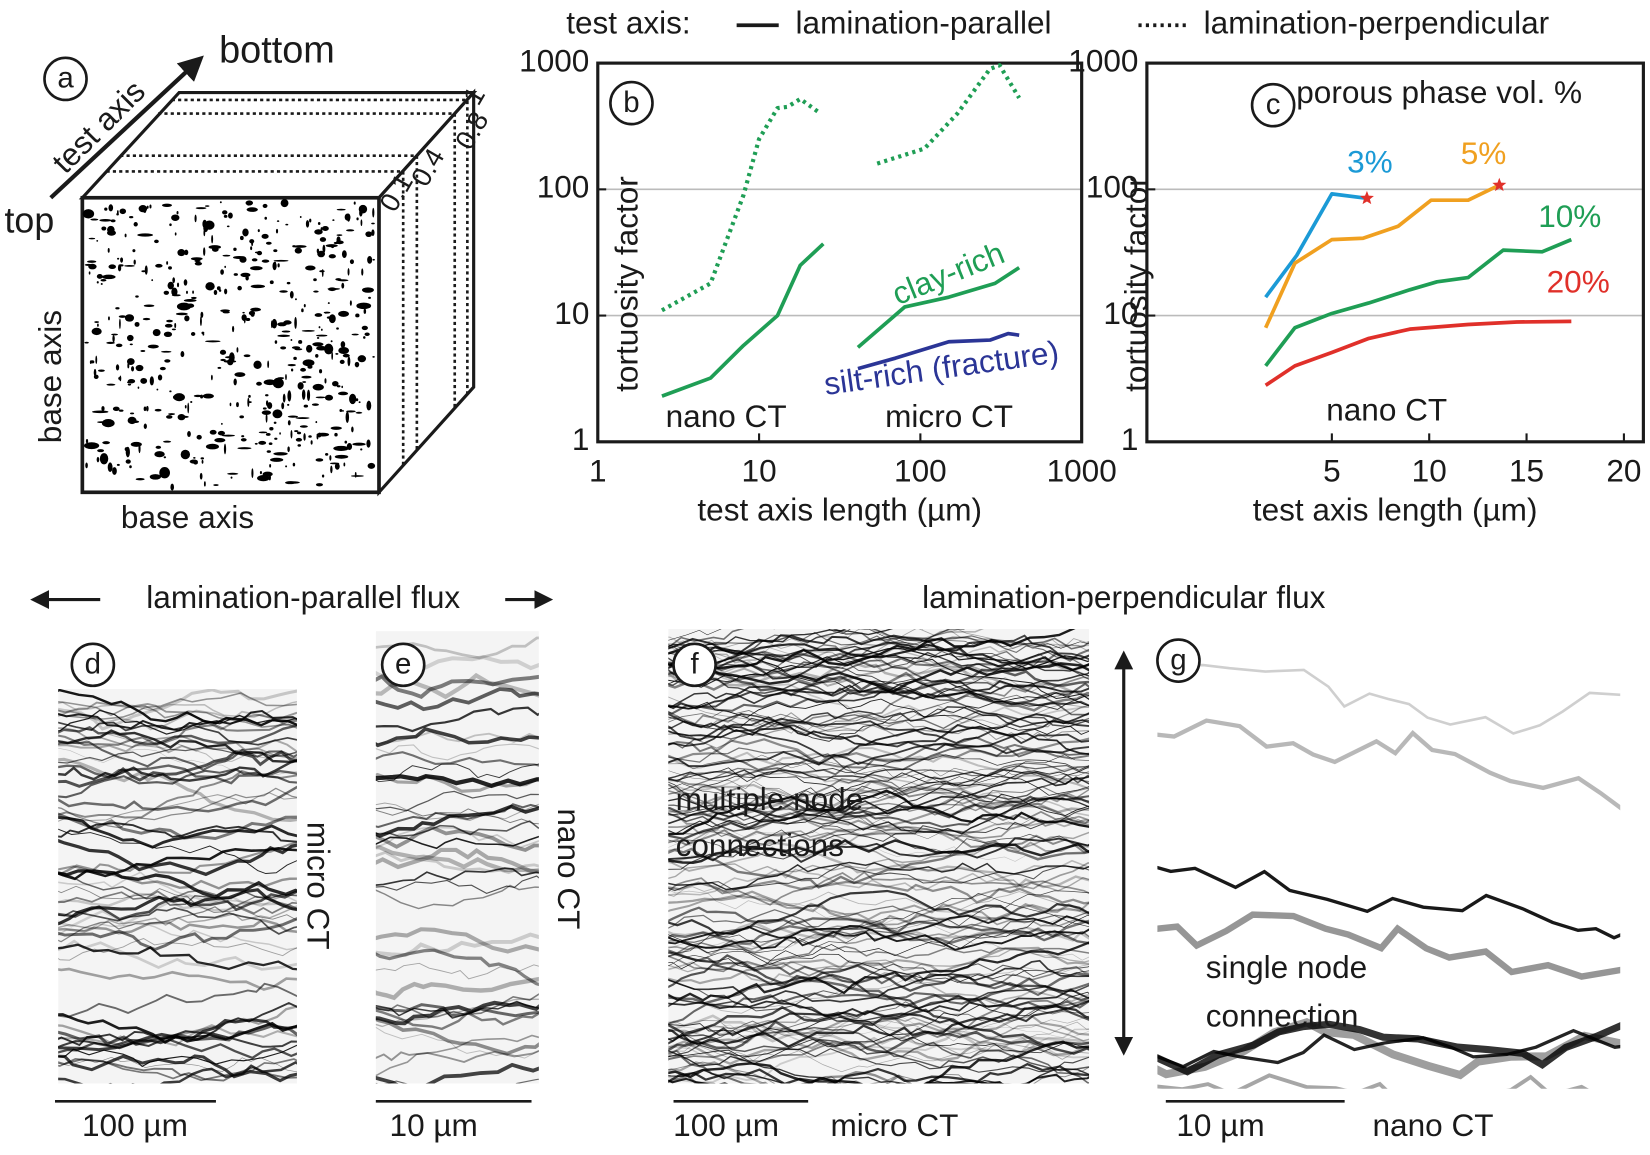  What do you see at coordinates (743, 320) in the screenshot?
I see `series-line` at bounding box center [743, 320].